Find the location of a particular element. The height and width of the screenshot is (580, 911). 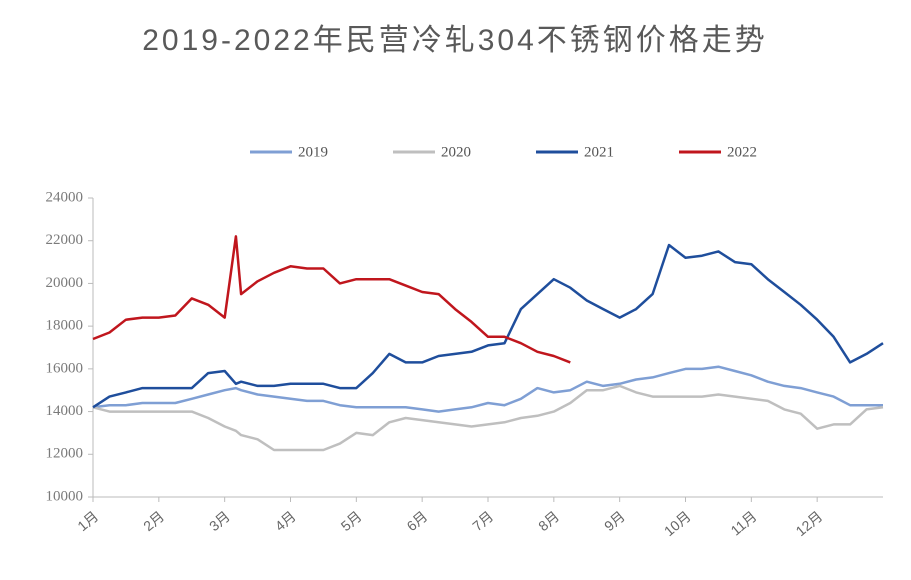

x-tick-label: 9月 is located at coordinates (614, 521).